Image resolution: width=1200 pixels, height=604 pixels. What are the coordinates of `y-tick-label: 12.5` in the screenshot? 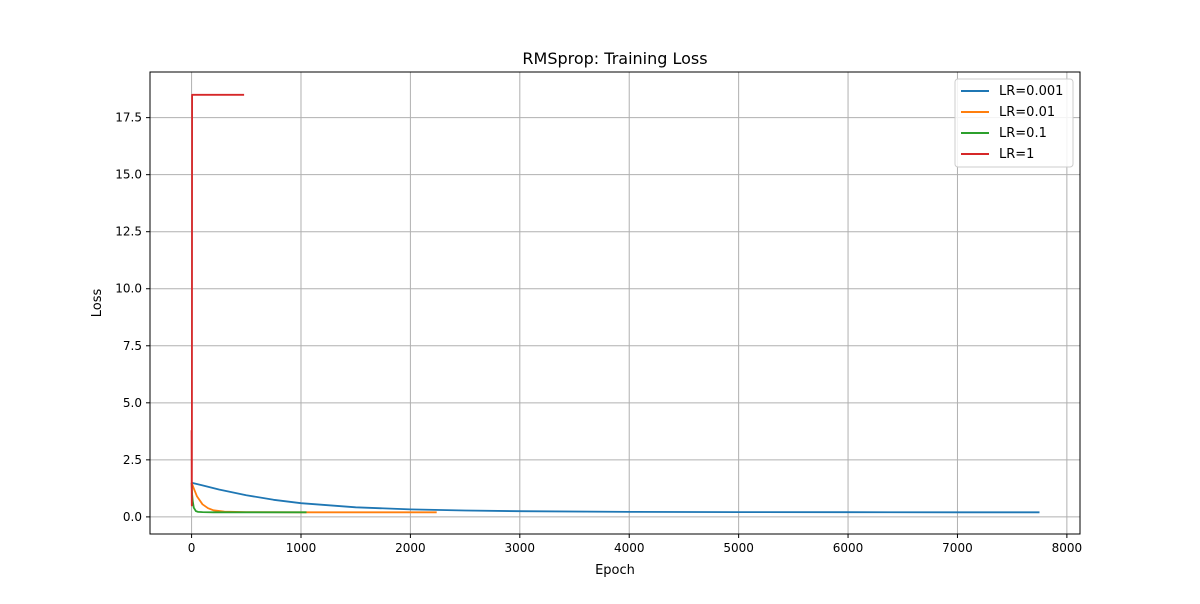 It's located at (128, 232).